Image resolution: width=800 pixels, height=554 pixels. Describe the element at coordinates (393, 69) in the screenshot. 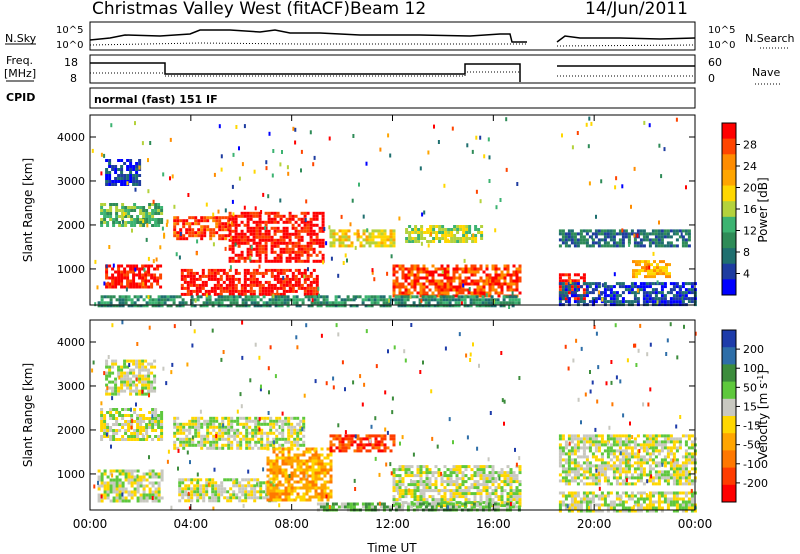

I see `freq-panel: Freq. [MHz] 18 8 Nave 60 0` at that location.